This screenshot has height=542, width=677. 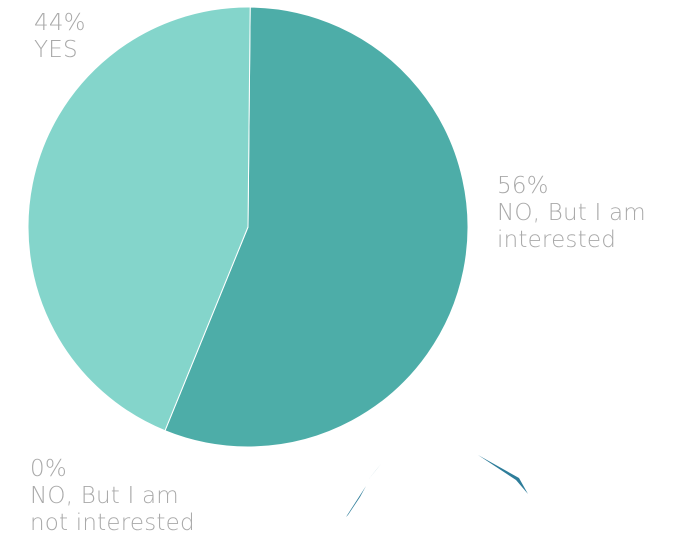 What do you see at coordinates (556, 240) in the screenshot?
I see `slice-text-no-interested-line2: interested` at bounding box center [556, 240].